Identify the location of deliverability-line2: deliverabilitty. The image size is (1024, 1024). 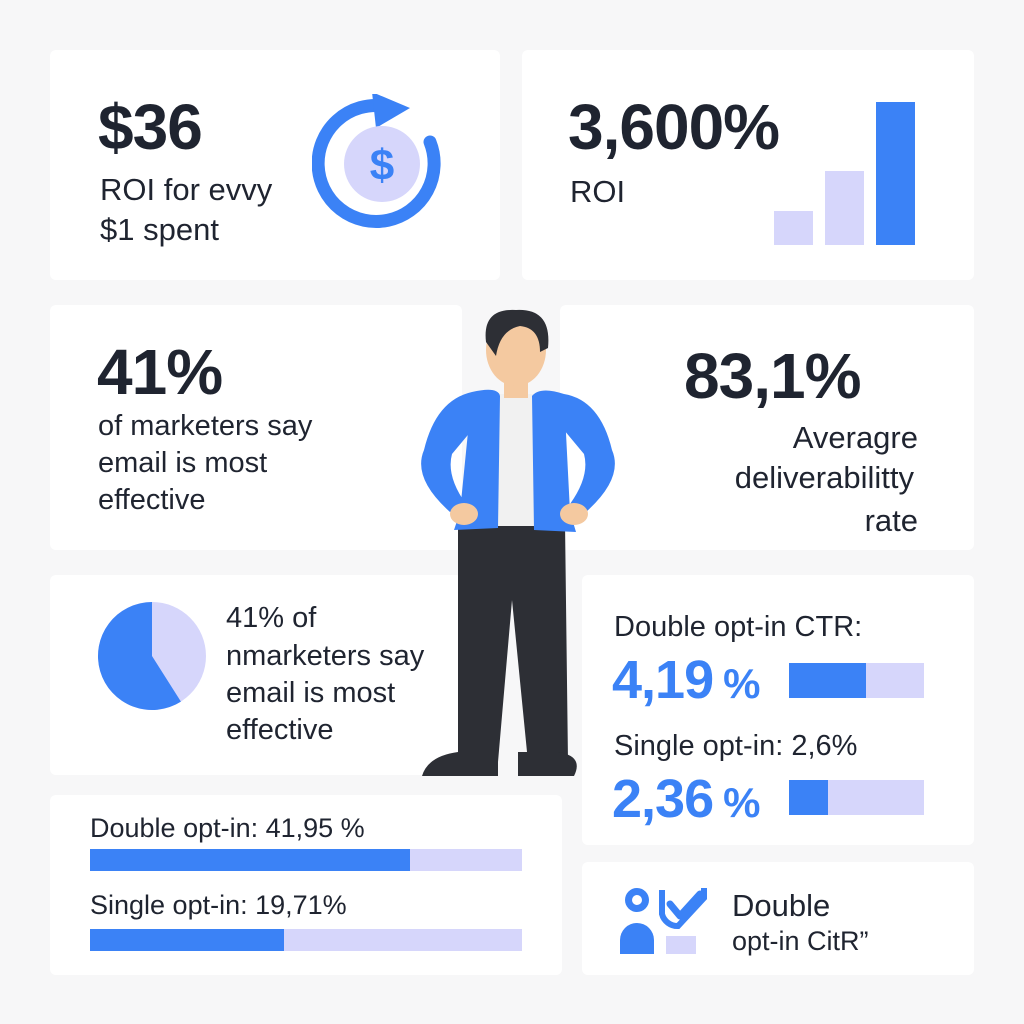
(824, 477).